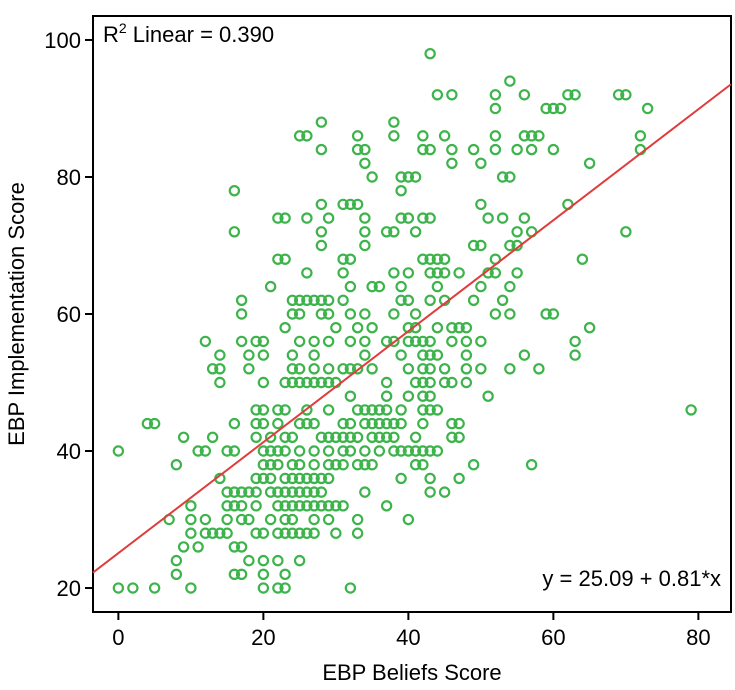  What do you see at coordinates (16, 314) in the screenshot?
I see `y-axis-title: EBP Implementation Score` at bounding box center [16, 314].